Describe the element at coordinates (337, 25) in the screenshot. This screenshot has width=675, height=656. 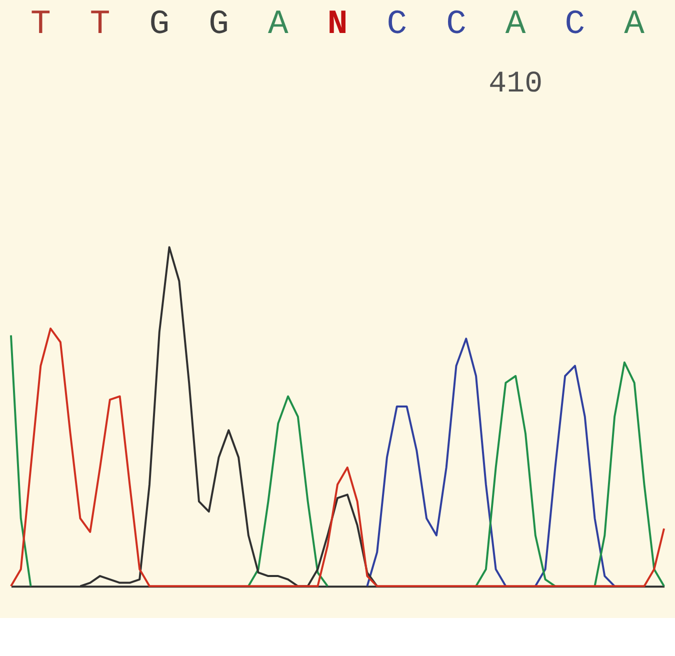
I see `text: N` at that location.